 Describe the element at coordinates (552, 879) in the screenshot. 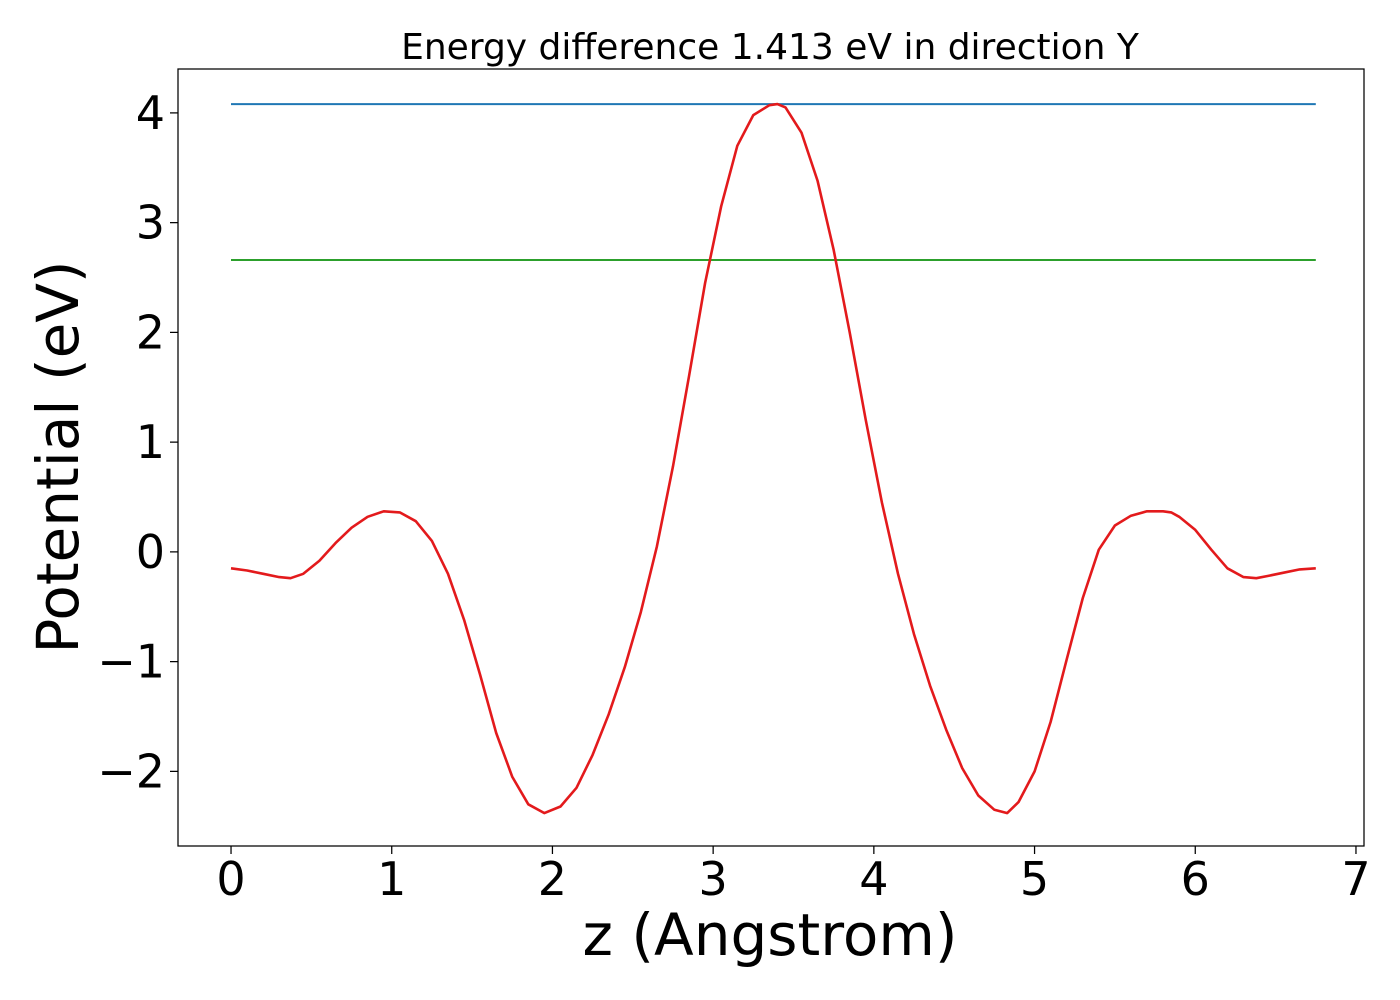

I see `x-tick-label: 2` at that location.